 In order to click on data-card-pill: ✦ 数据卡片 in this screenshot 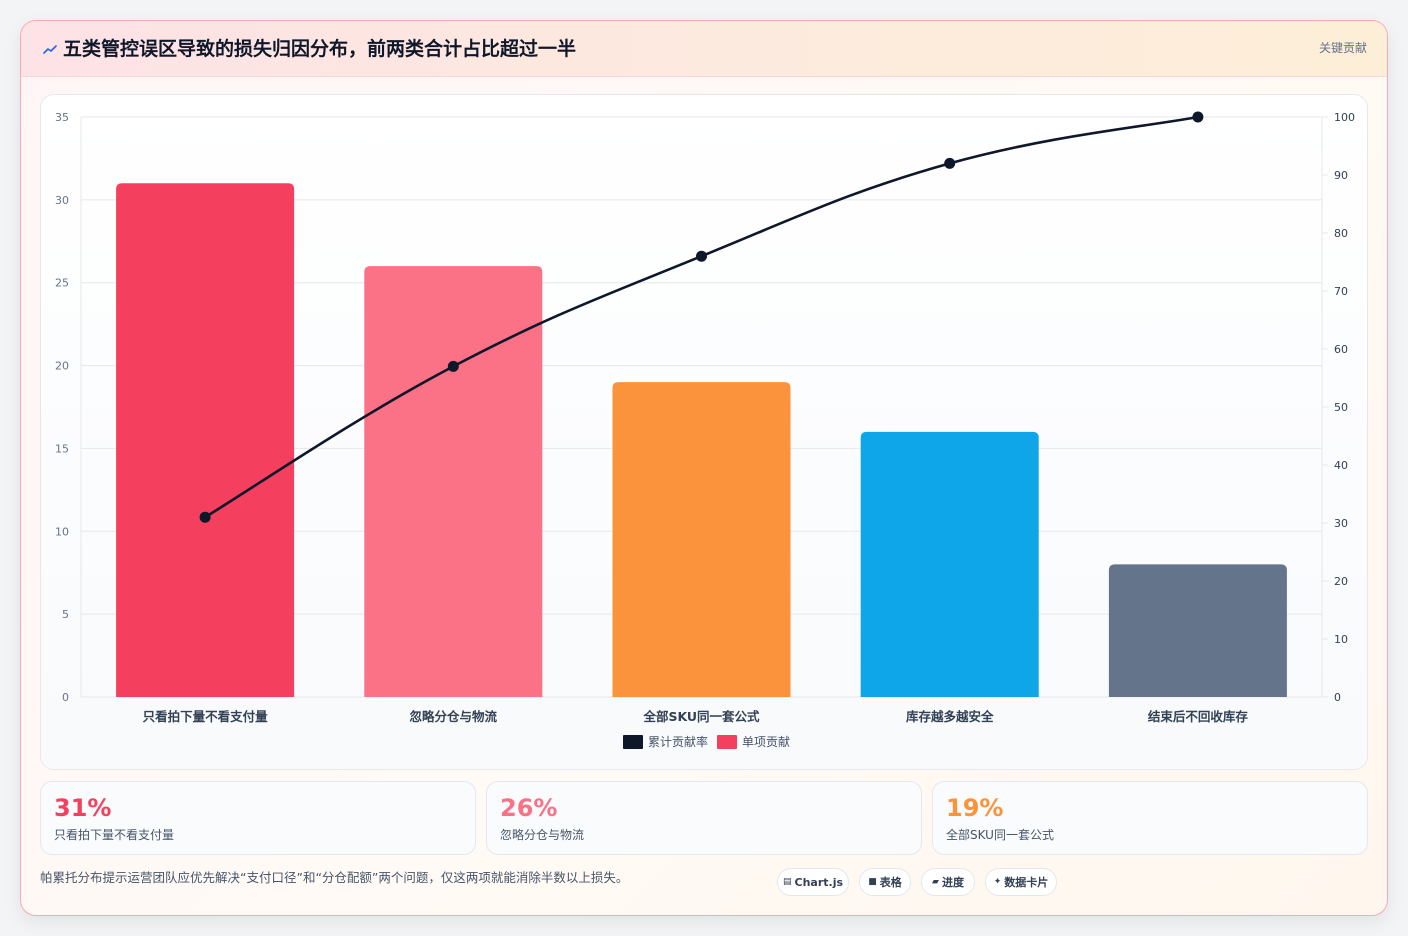, I will do `click(1021, 882)`.